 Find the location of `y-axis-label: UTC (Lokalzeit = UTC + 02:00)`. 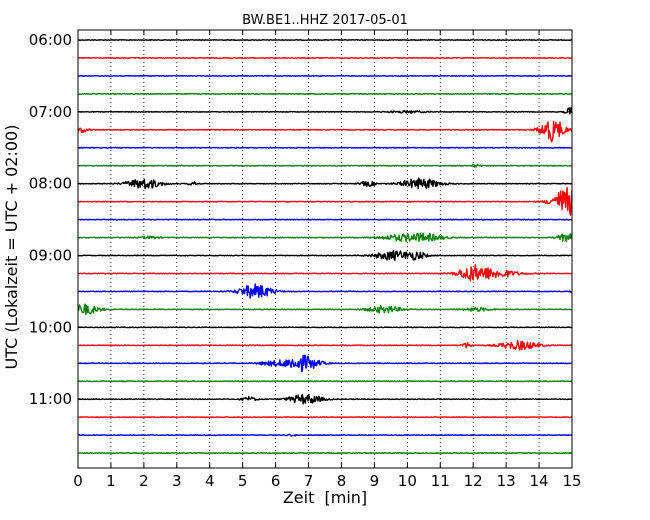

y-axis-label: UTC (Lokalzeit = UTC + 02:00) is located at coordinates (11, 247).